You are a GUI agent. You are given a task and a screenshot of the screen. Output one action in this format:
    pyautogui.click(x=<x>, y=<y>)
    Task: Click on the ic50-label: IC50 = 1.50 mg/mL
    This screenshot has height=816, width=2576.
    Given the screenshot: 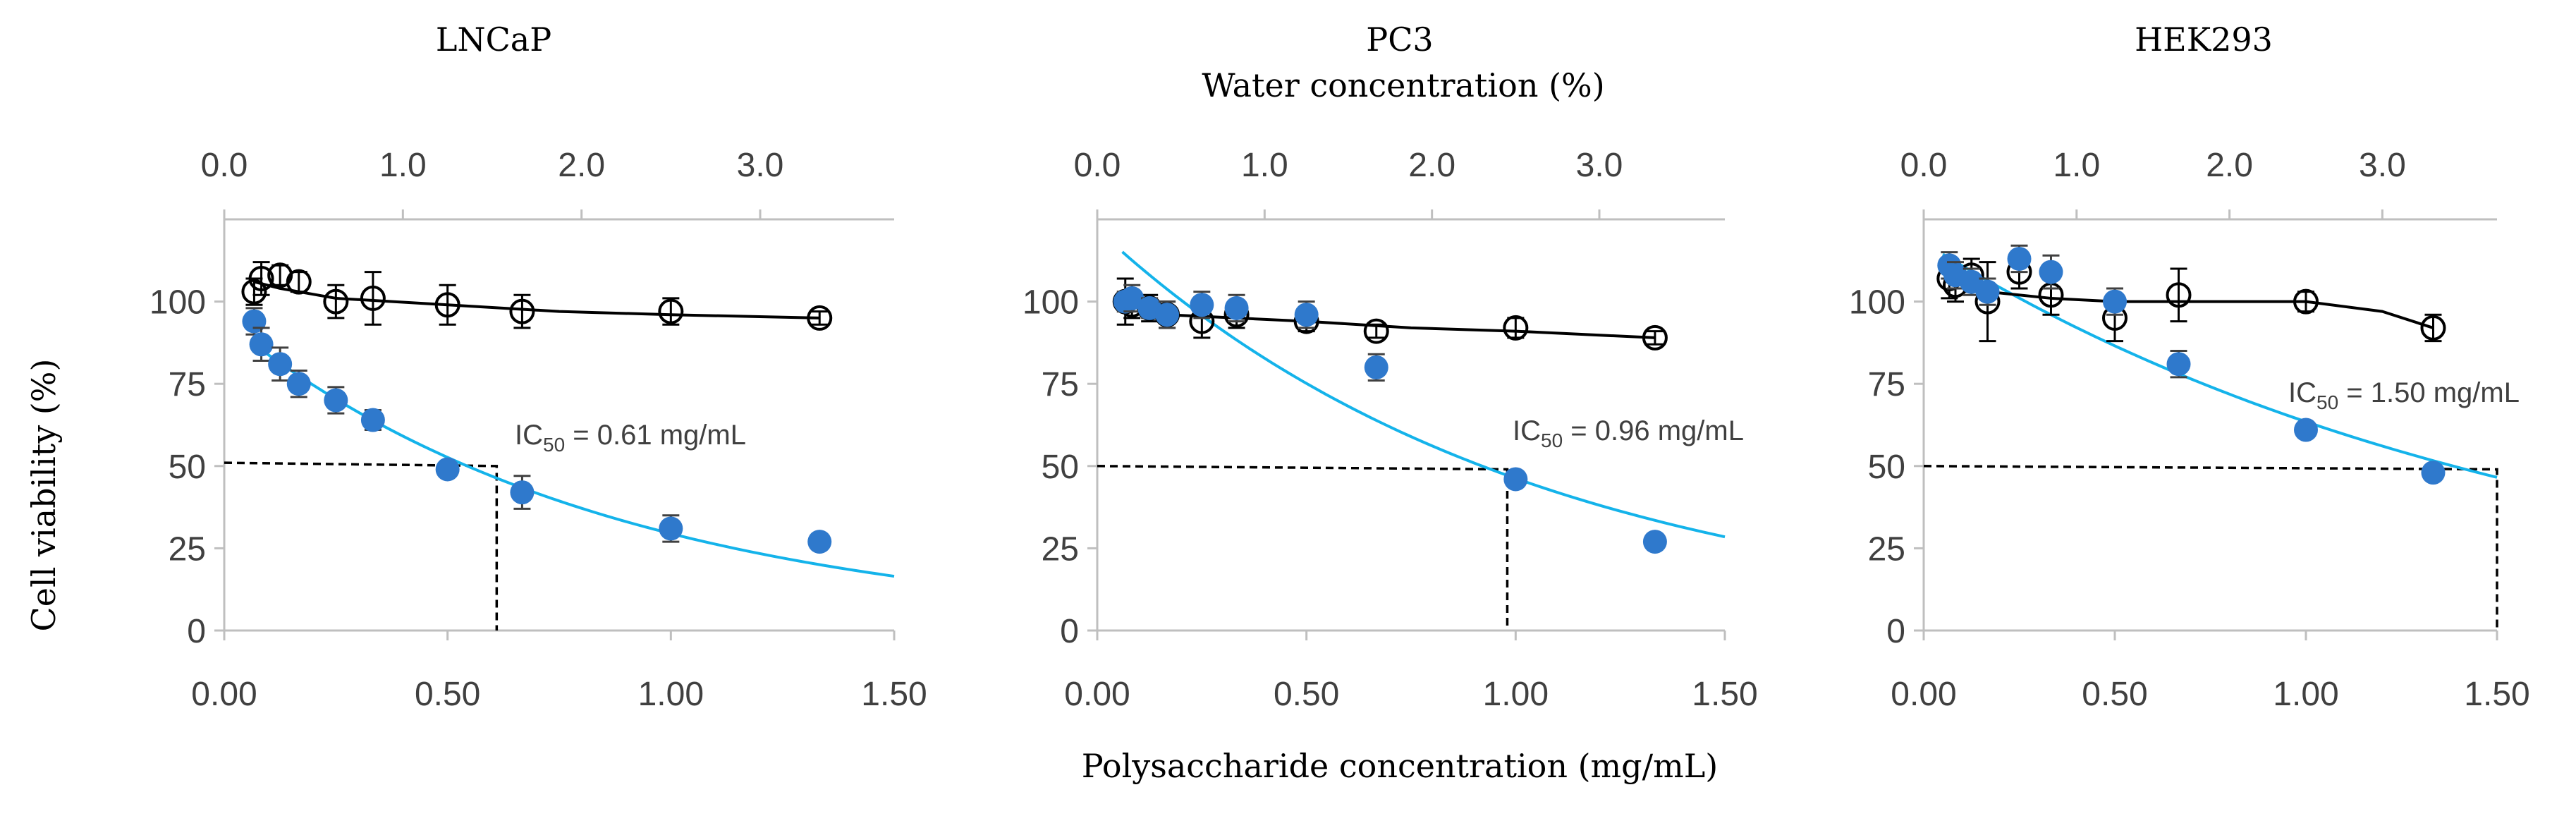 What is the action you would take?
    pyautogui.click(x=2404, y=395)
    